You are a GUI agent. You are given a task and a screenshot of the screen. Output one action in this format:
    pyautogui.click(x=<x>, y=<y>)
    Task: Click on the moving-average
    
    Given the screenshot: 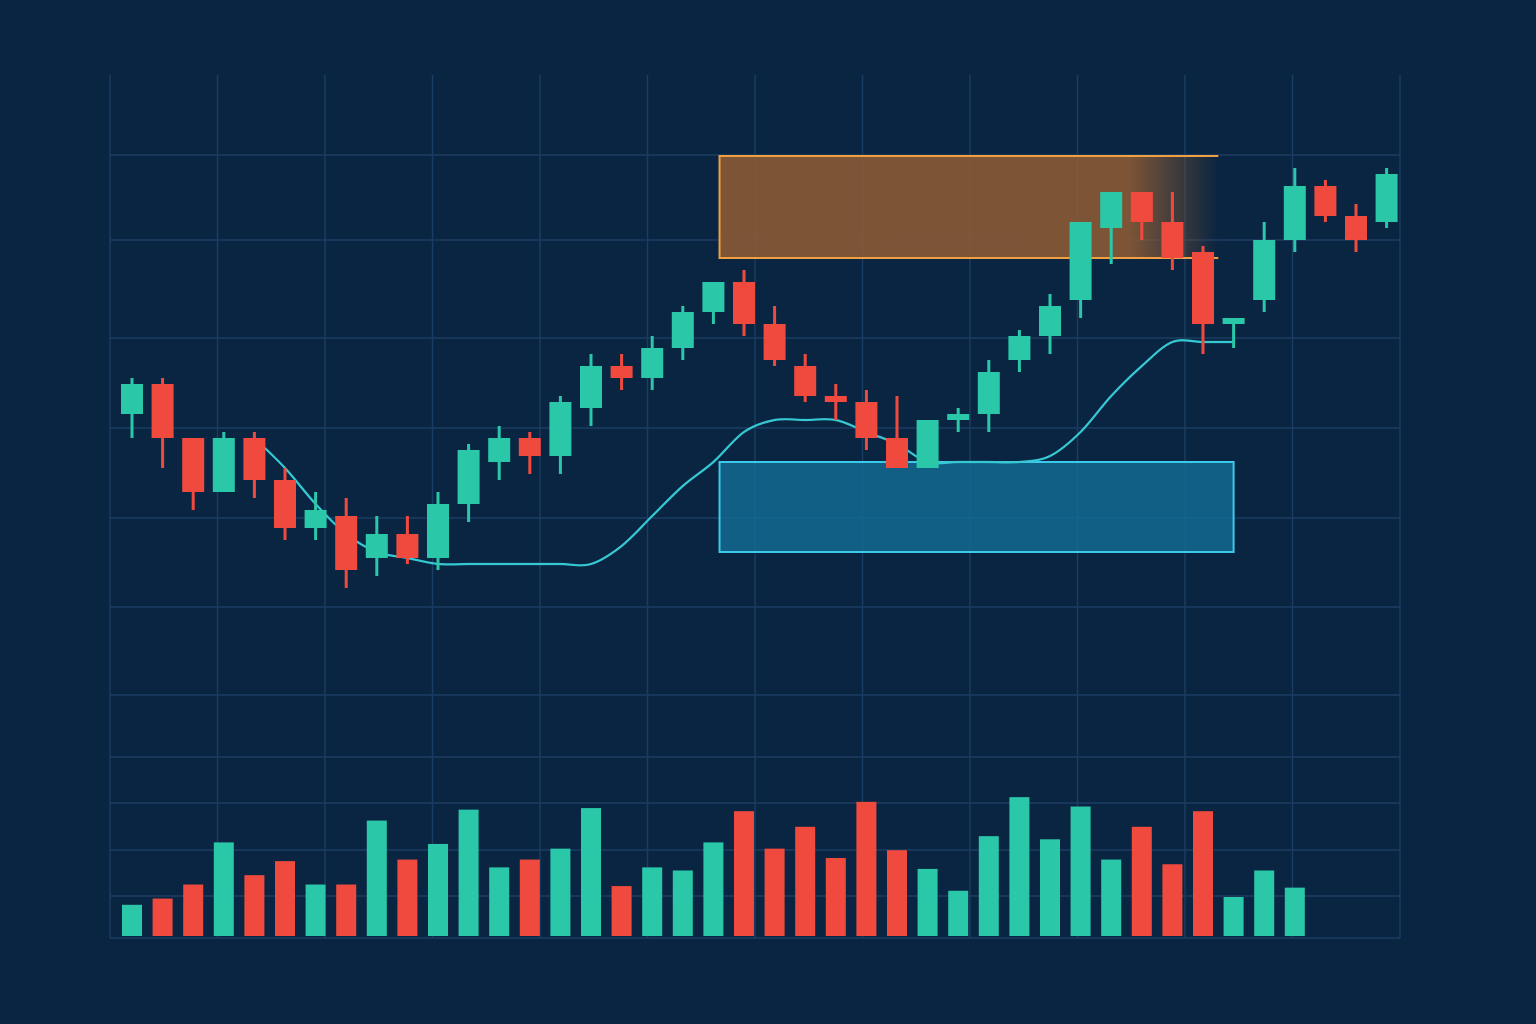 What is the action you would take?
    pyautogui.click(x=743, y=453)
    